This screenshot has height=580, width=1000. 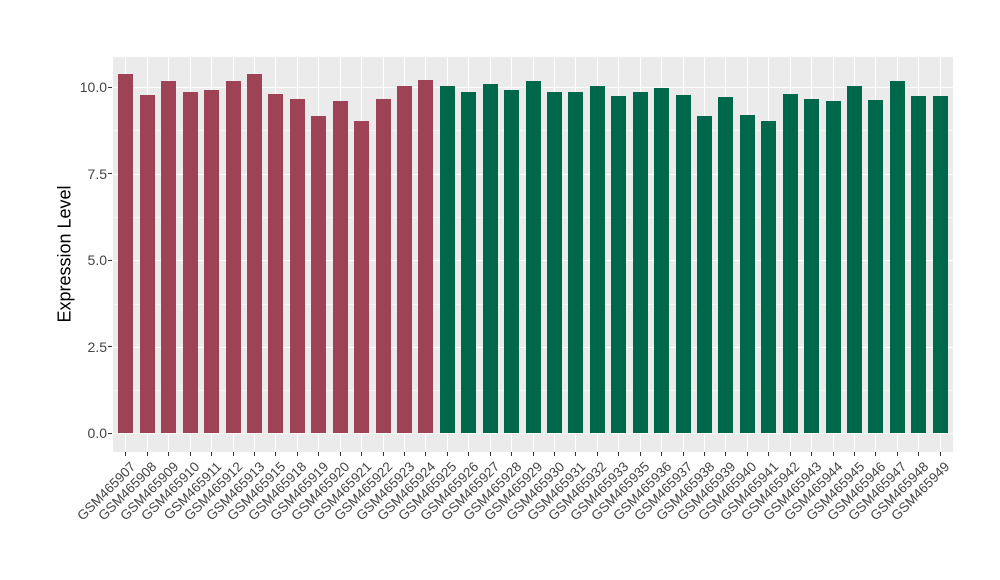 I want to click on y-tick-label: 7.5, so click(x=97, y=173).